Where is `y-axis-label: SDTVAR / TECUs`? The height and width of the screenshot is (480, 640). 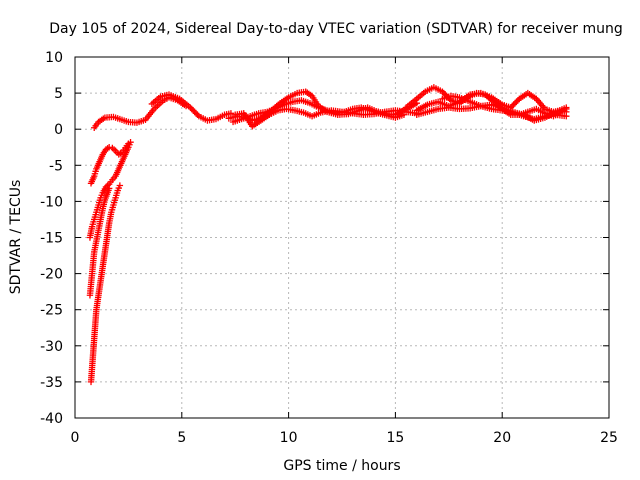
y-axis-label: SDTVAR / TECUs is located at coordinates (16, 237).